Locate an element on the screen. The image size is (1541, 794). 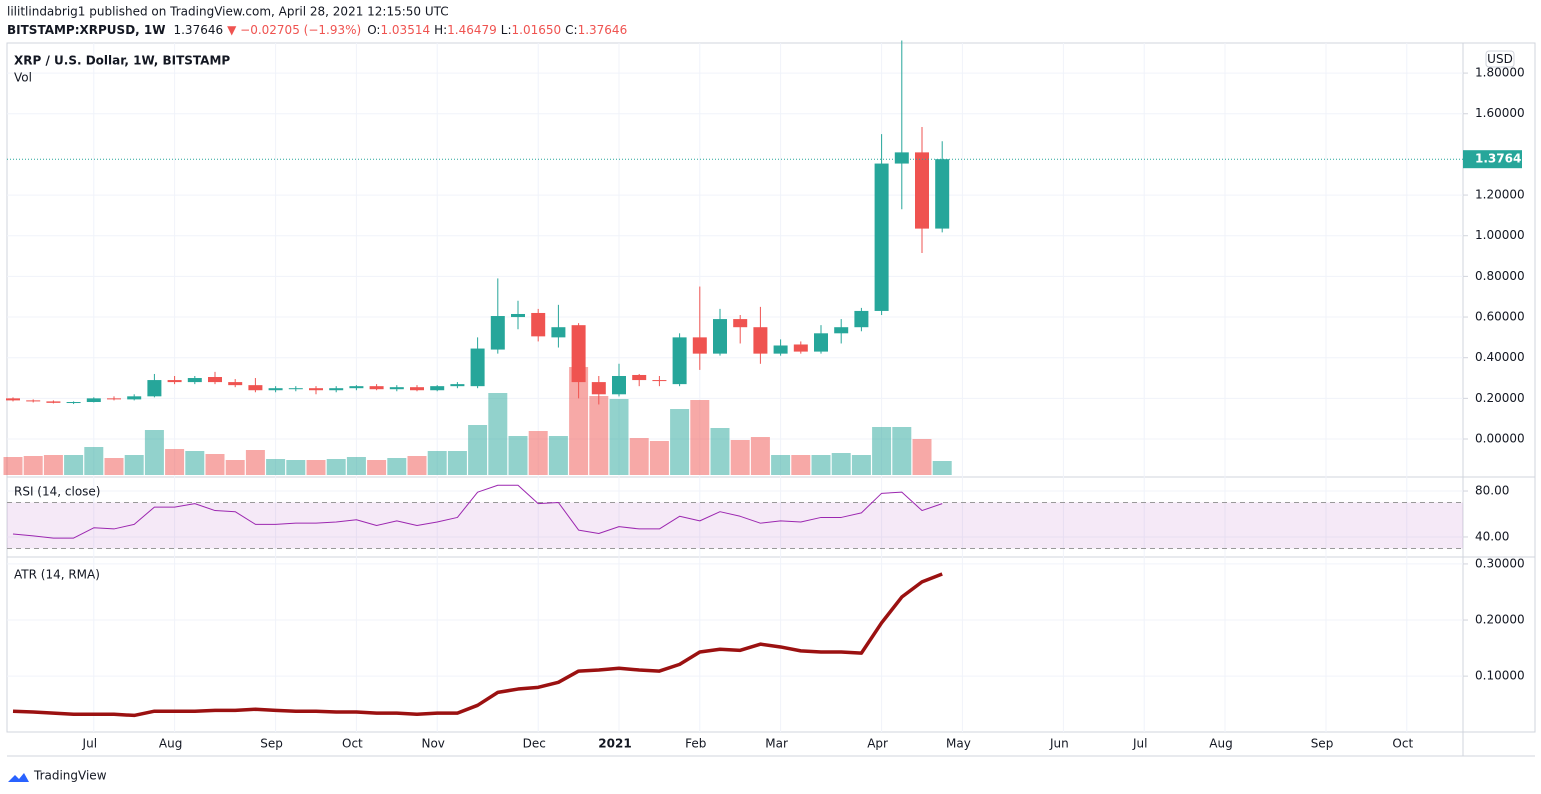
y-tick-label: 0.10000 is located at coordinates (1500, 676).